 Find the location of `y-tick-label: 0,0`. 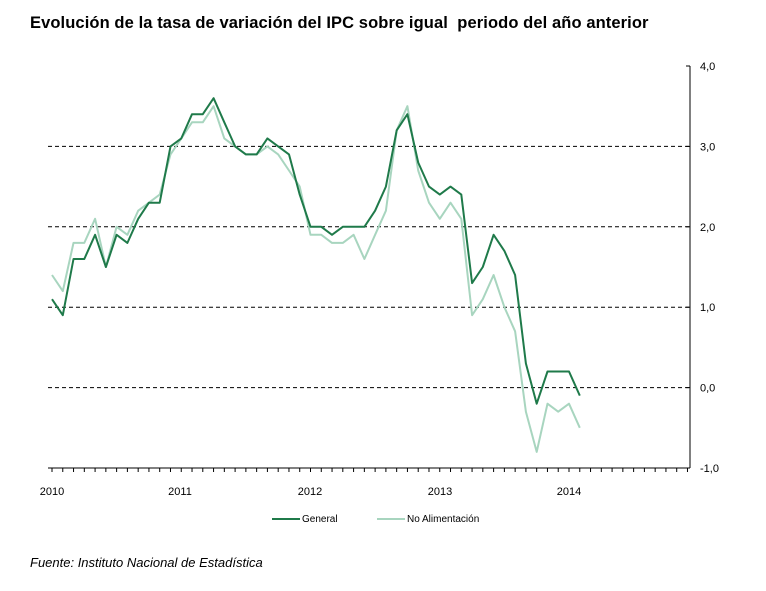

y-tick-label: 0,0 is located at coordinates (707, 389).